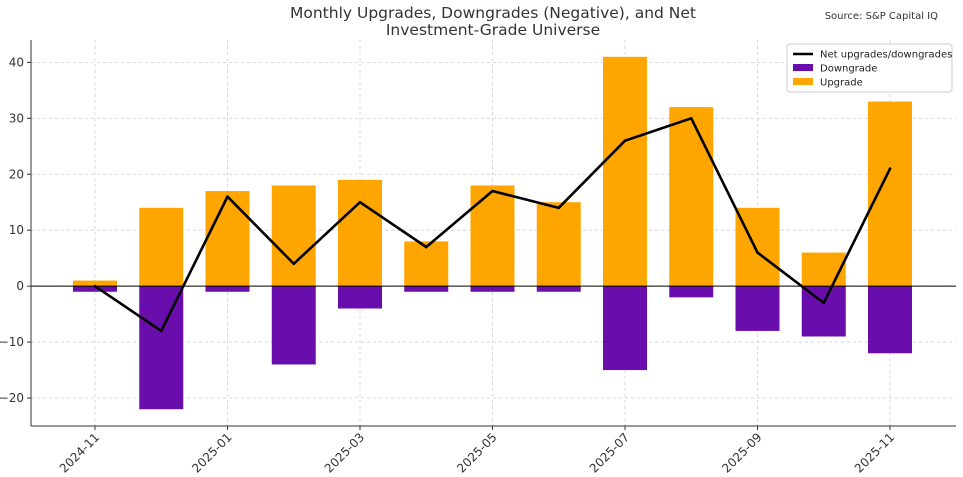  Describe the element at coordinates (476, 452) in the screenshot. I see `x-tick-label: 2025-05` at that location.